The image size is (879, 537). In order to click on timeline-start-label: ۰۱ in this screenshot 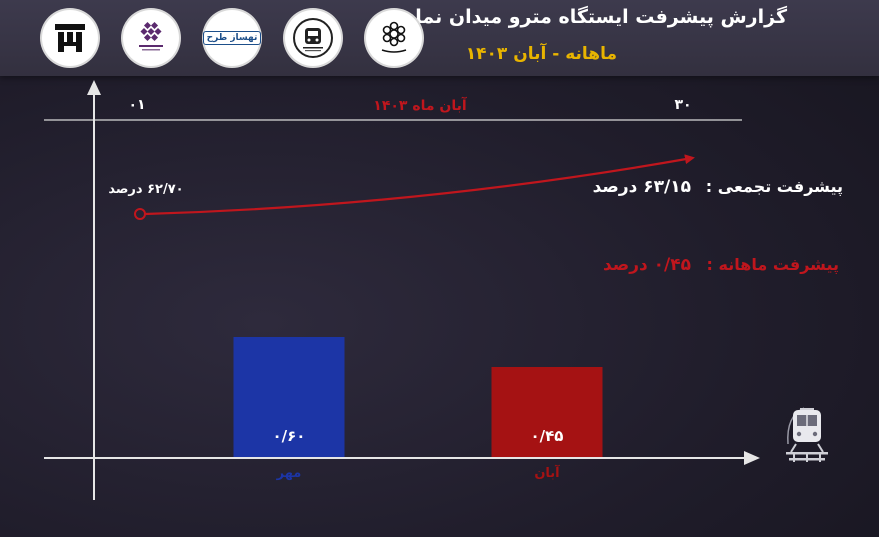, I will do `click(136, 105)`.